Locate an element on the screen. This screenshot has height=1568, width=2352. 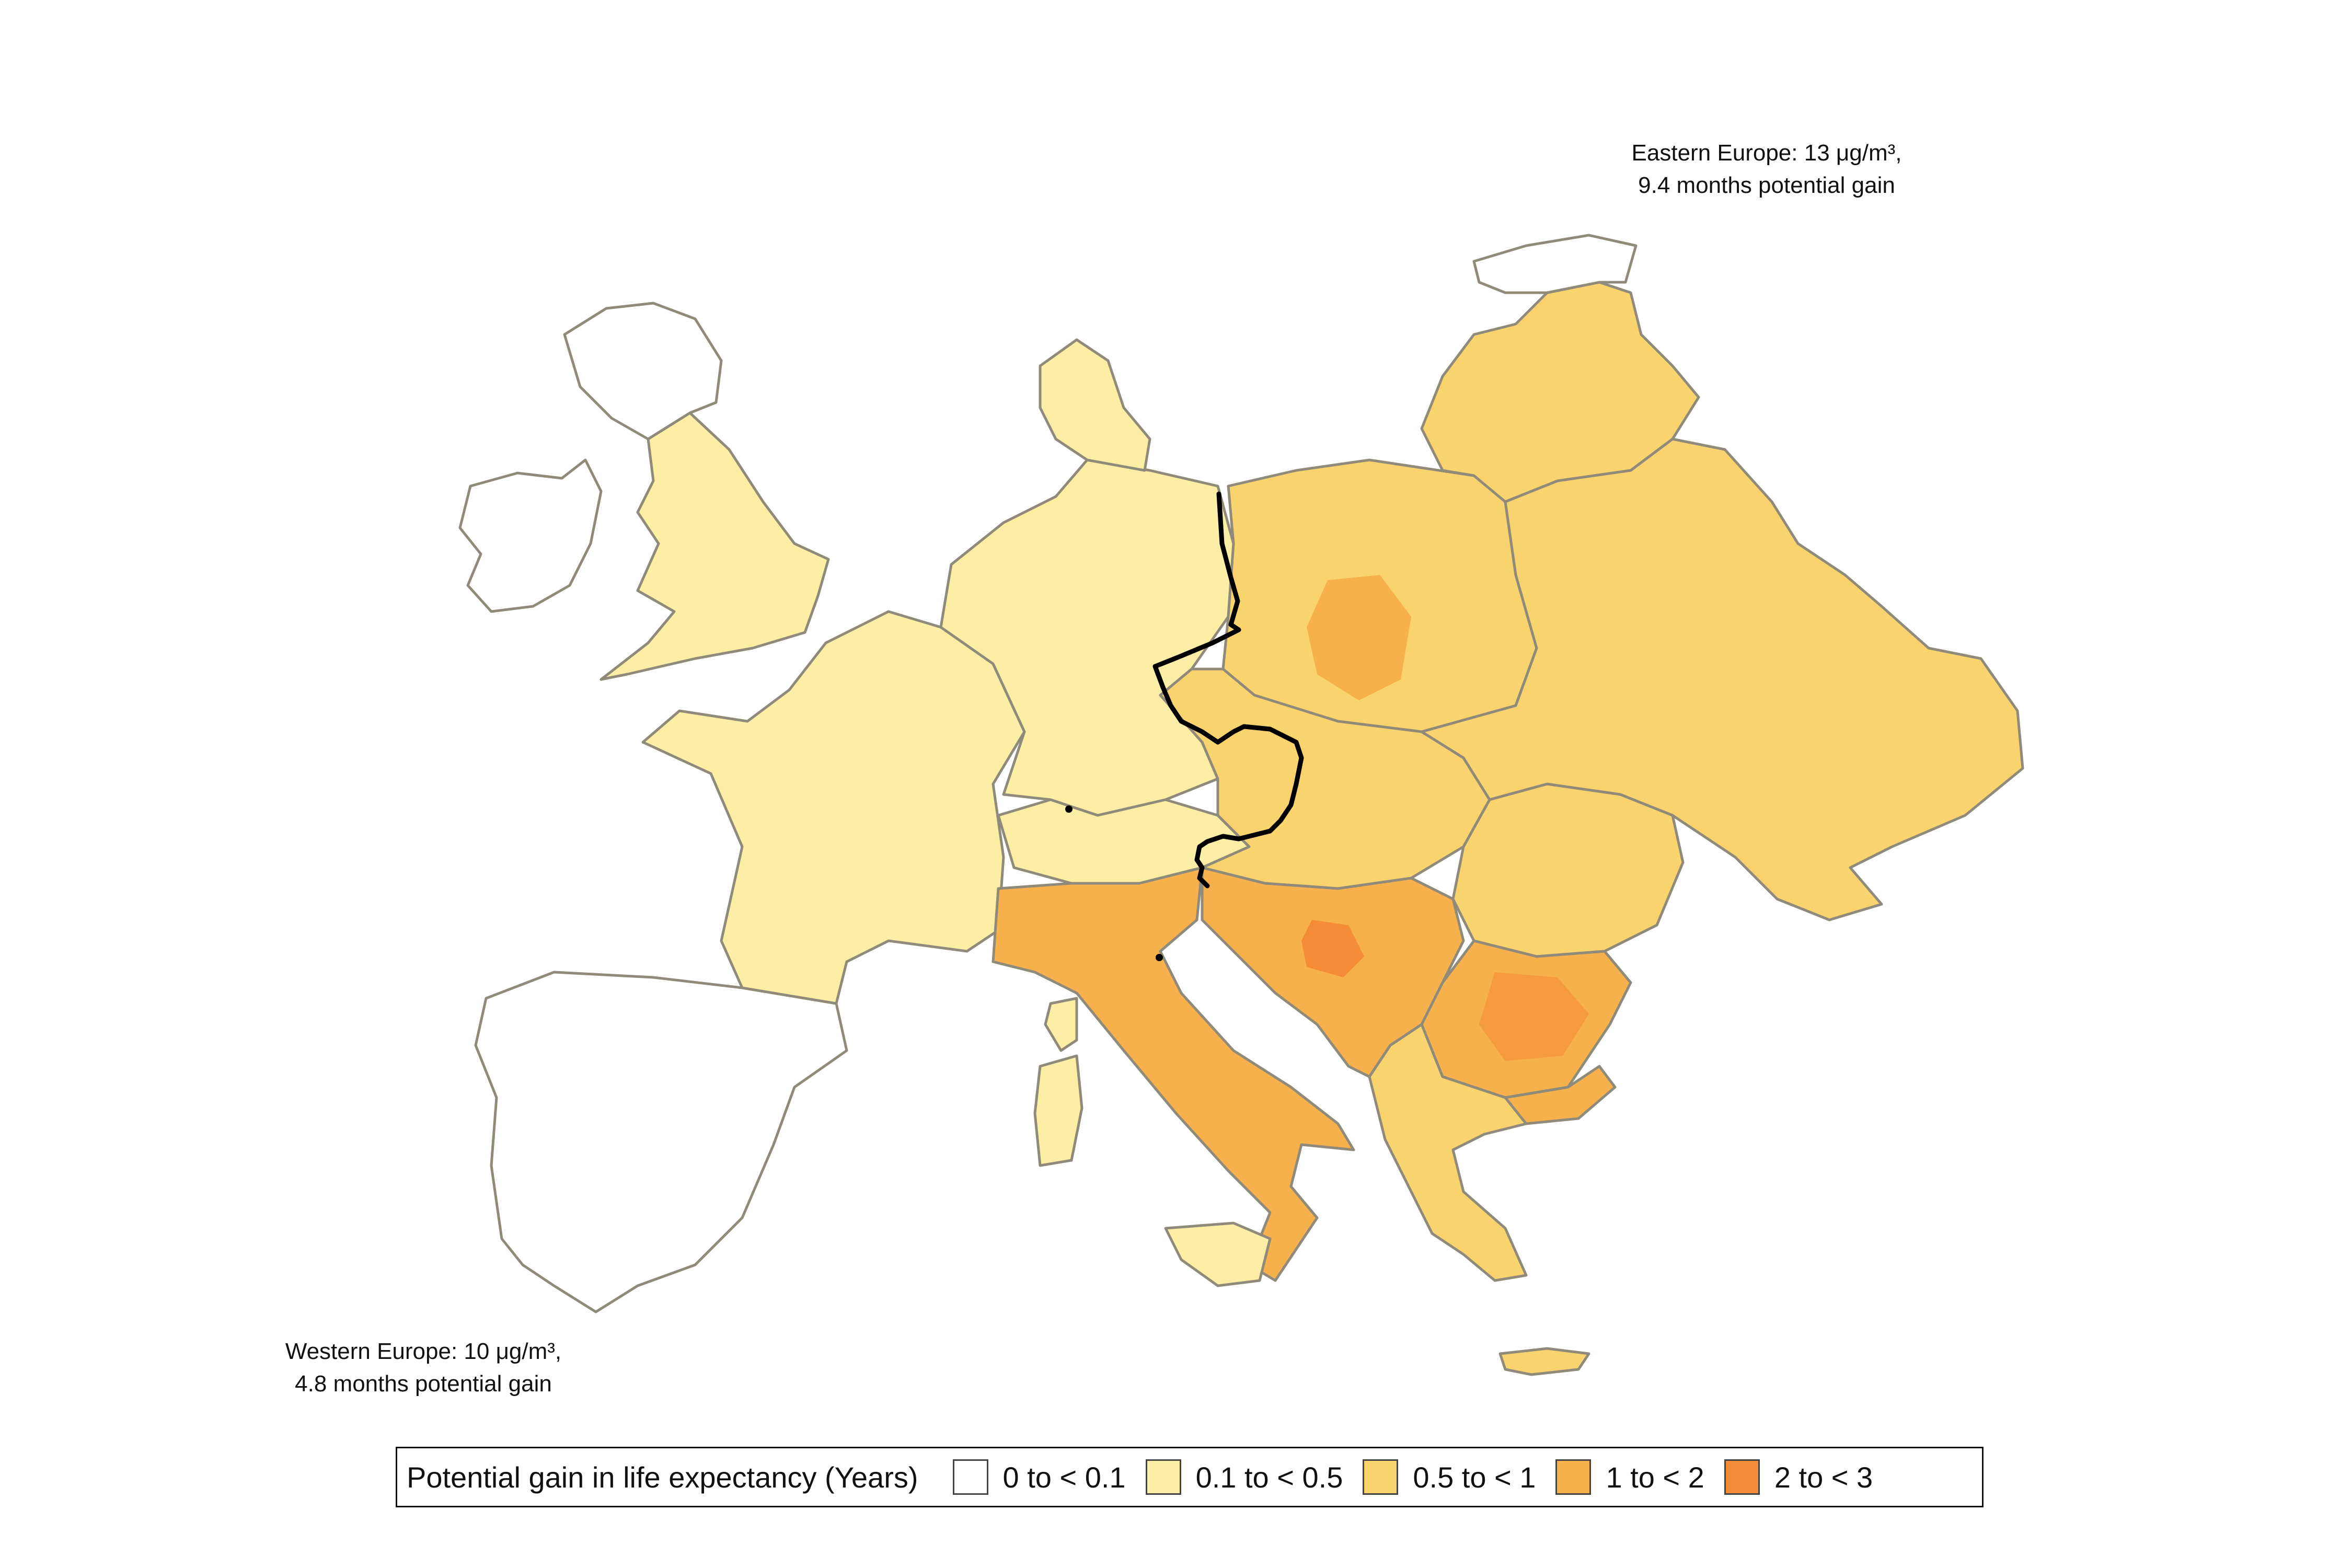
region-scotland is located at coordinates (643, 371).